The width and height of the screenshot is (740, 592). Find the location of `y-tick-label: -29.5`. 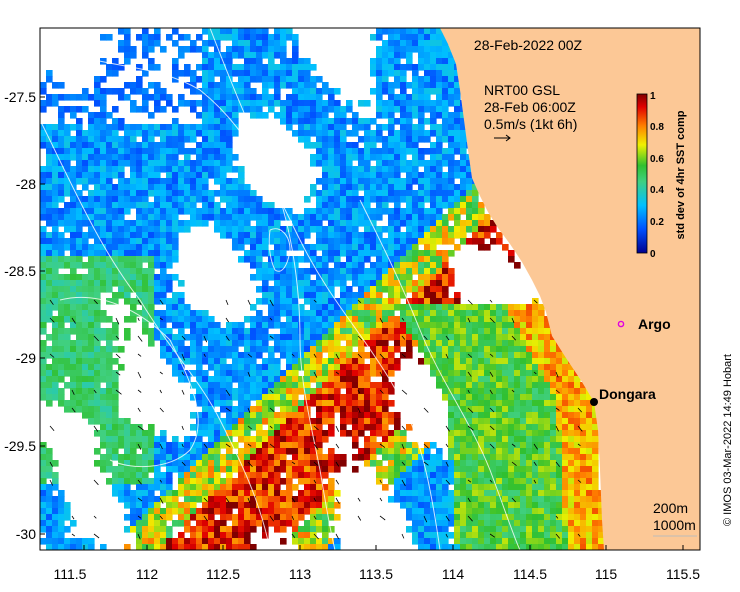

y-tick-label: -29.5 is located at coordinates (20, 446).